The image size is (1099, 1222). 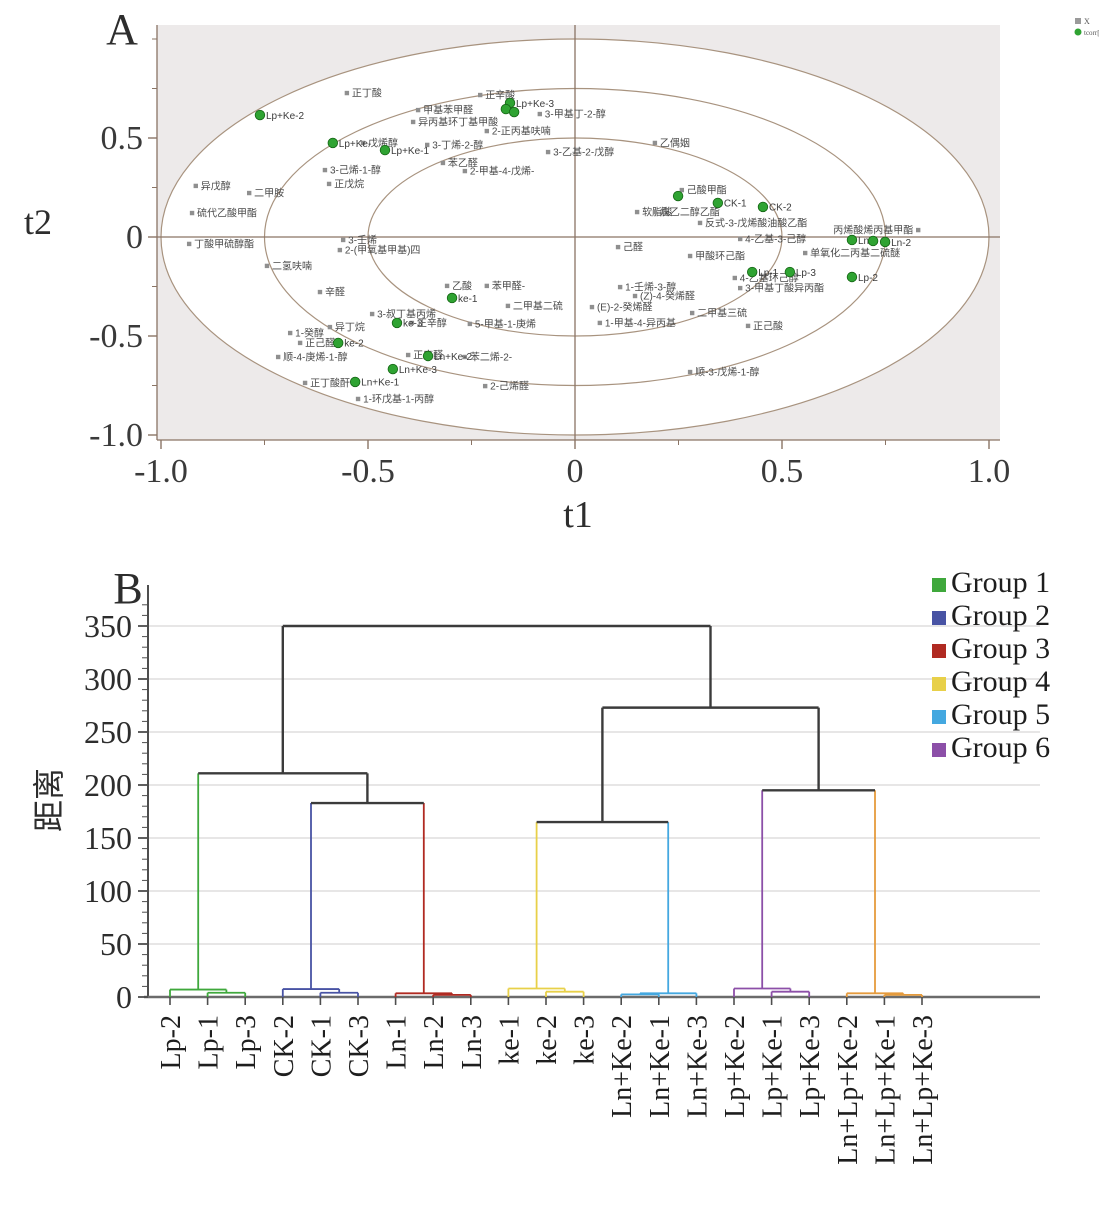 I want to click on panel-a-label: A, so click(x=122, y=29).